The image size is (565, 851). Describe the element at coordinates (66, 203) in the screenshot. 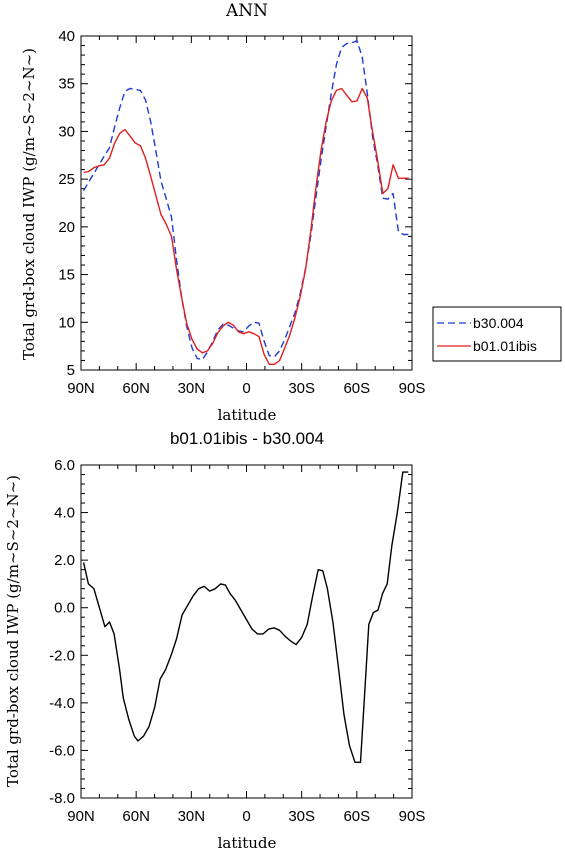

I see `top-chart-y-tick-labels: 5 10 15 20 25 30 35 40` at that location.